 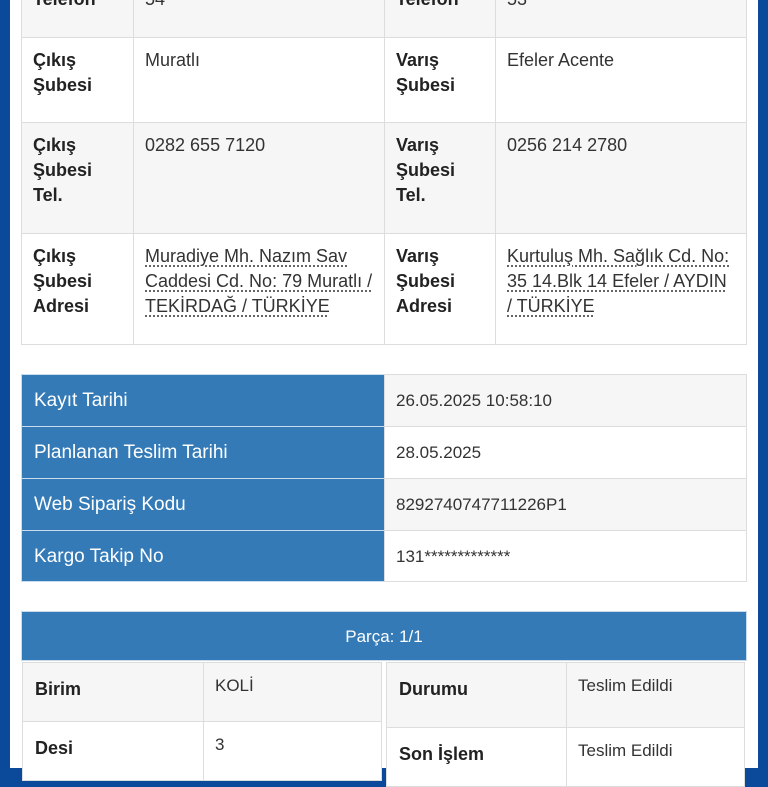 What do you see at coordinates (259, 178) in the screenshot?
I see `value-cell: 0282 655 7120` at bounding box center [259, 178].